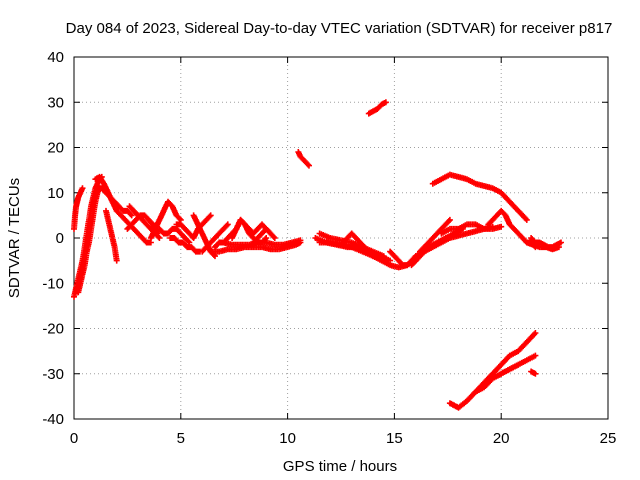 Image resolution: width=640 pixels, height=480 pixels. I want to click on x-tick-label: 5, so click(181, 438).